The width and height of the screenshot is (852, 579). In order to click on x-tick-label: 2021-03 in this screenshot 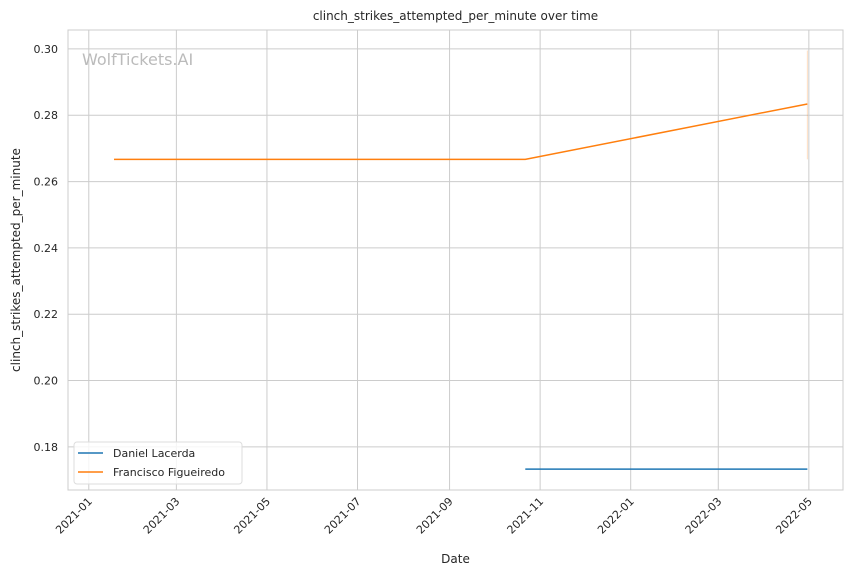, I will do `click(162, 516)`.